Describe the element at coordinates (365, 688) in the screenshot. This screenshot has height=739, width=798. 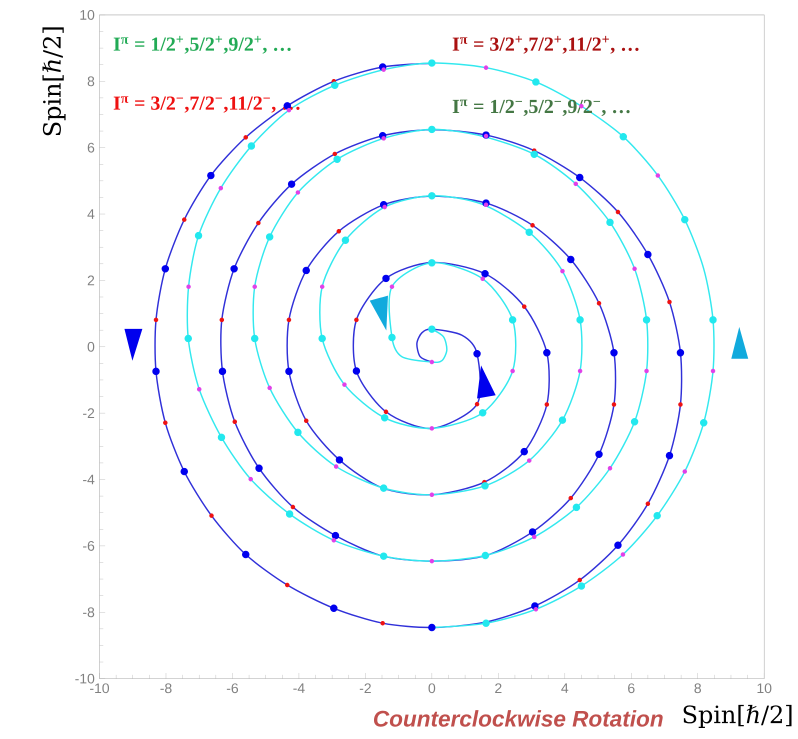
I see `x-tick-label: -2` at that location.